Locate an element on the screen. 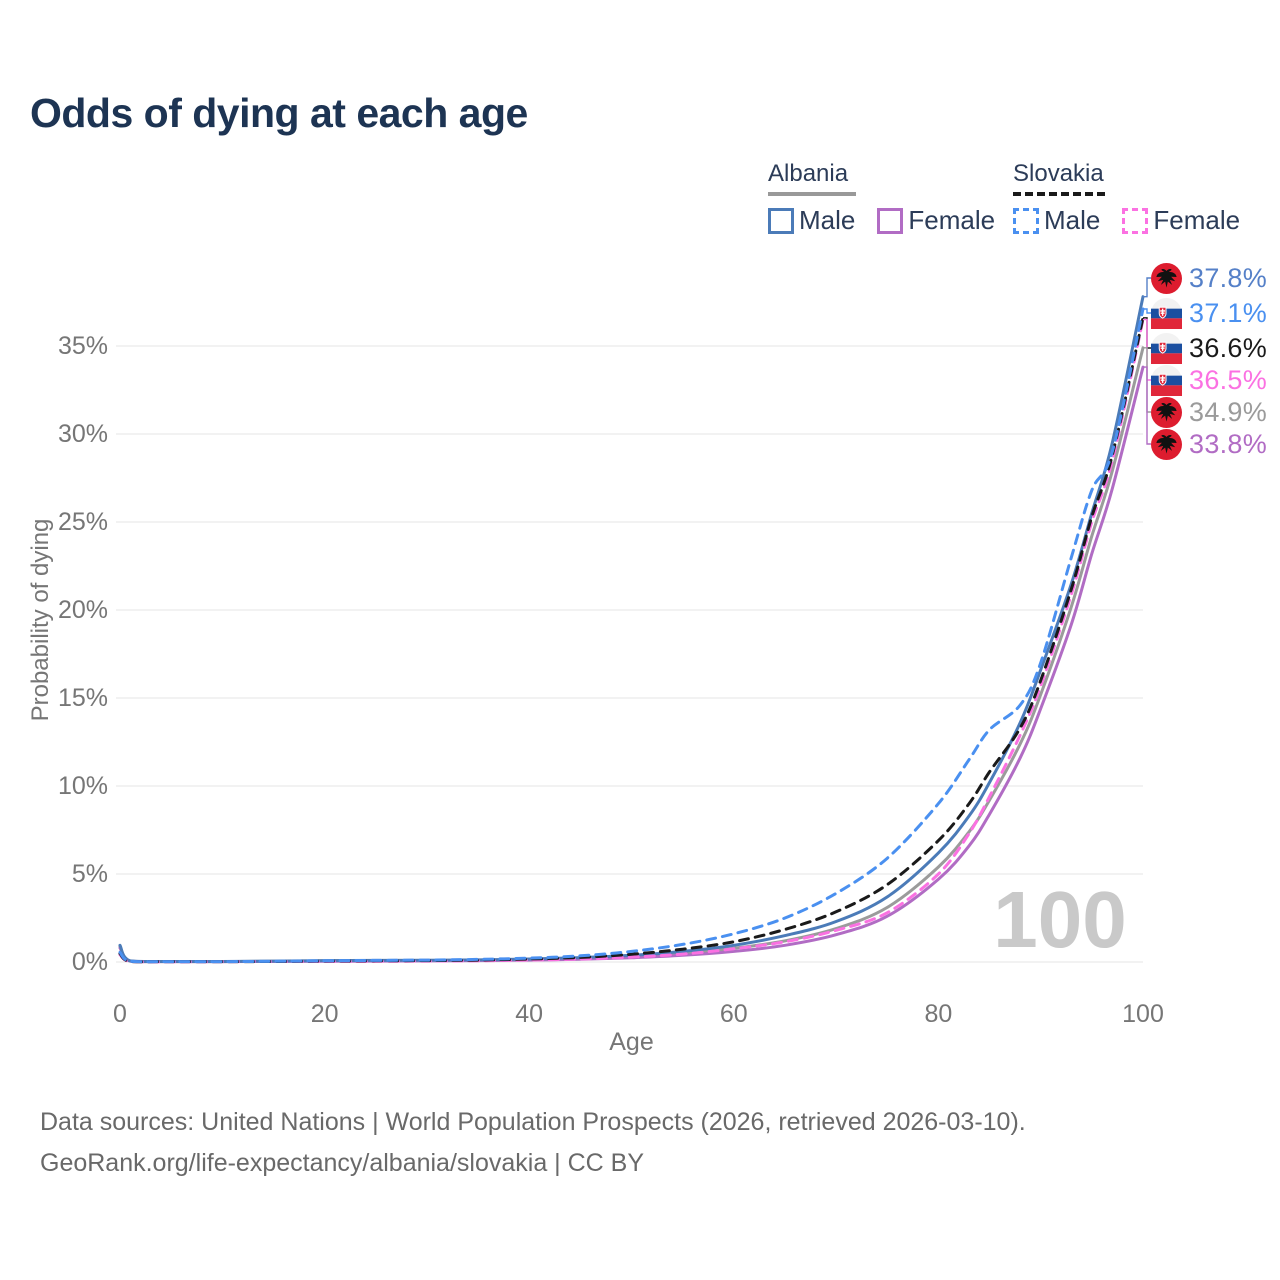 This screenshot has width=1280, height=1280. end-label-slovakia-female: 36.5% is located at coordinates (1209, 380).